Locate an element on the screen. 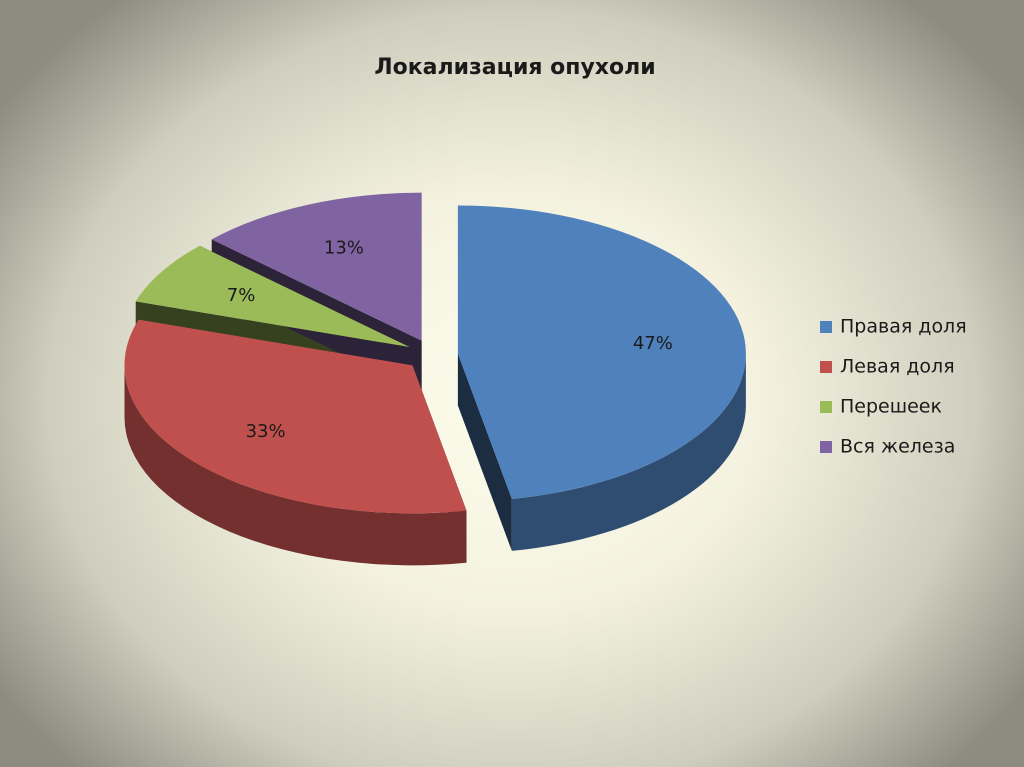 The width and height of the screenshot is (1024, 767). data-label: 33% is located at coordinates (266, 431).